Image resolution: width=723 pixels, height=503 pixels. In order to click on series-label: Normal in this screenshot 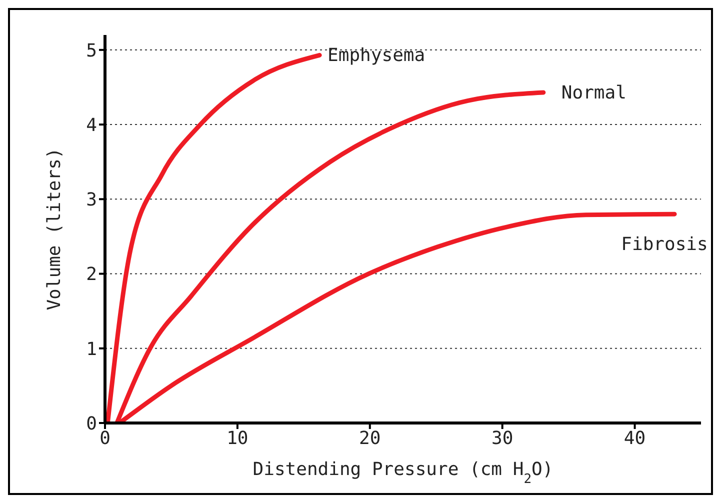, I will do `click(593, 93)`.